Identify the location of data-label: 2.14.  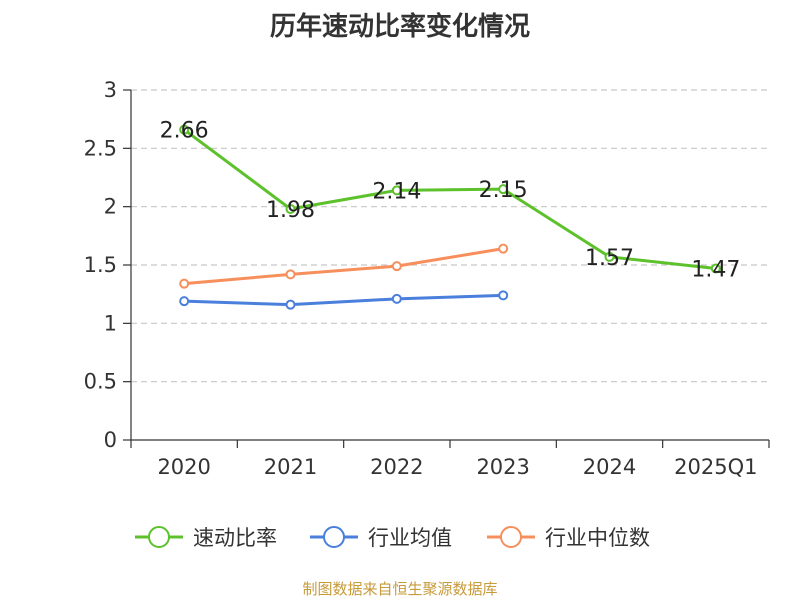
(396, 191).